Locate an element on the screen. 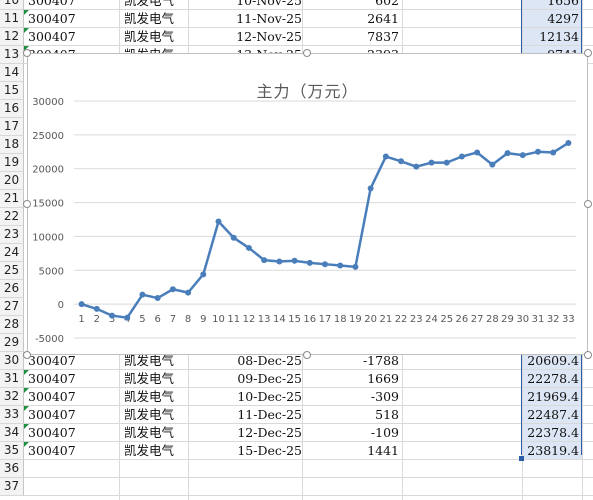  row-header: 23 is located at coordinates (12, 235).